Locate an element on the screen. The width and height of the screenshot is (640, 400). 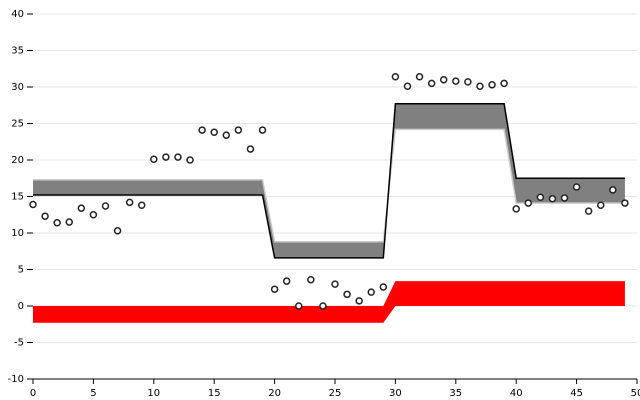
x-tick-label: 45 is located at coordinates (576, 393).